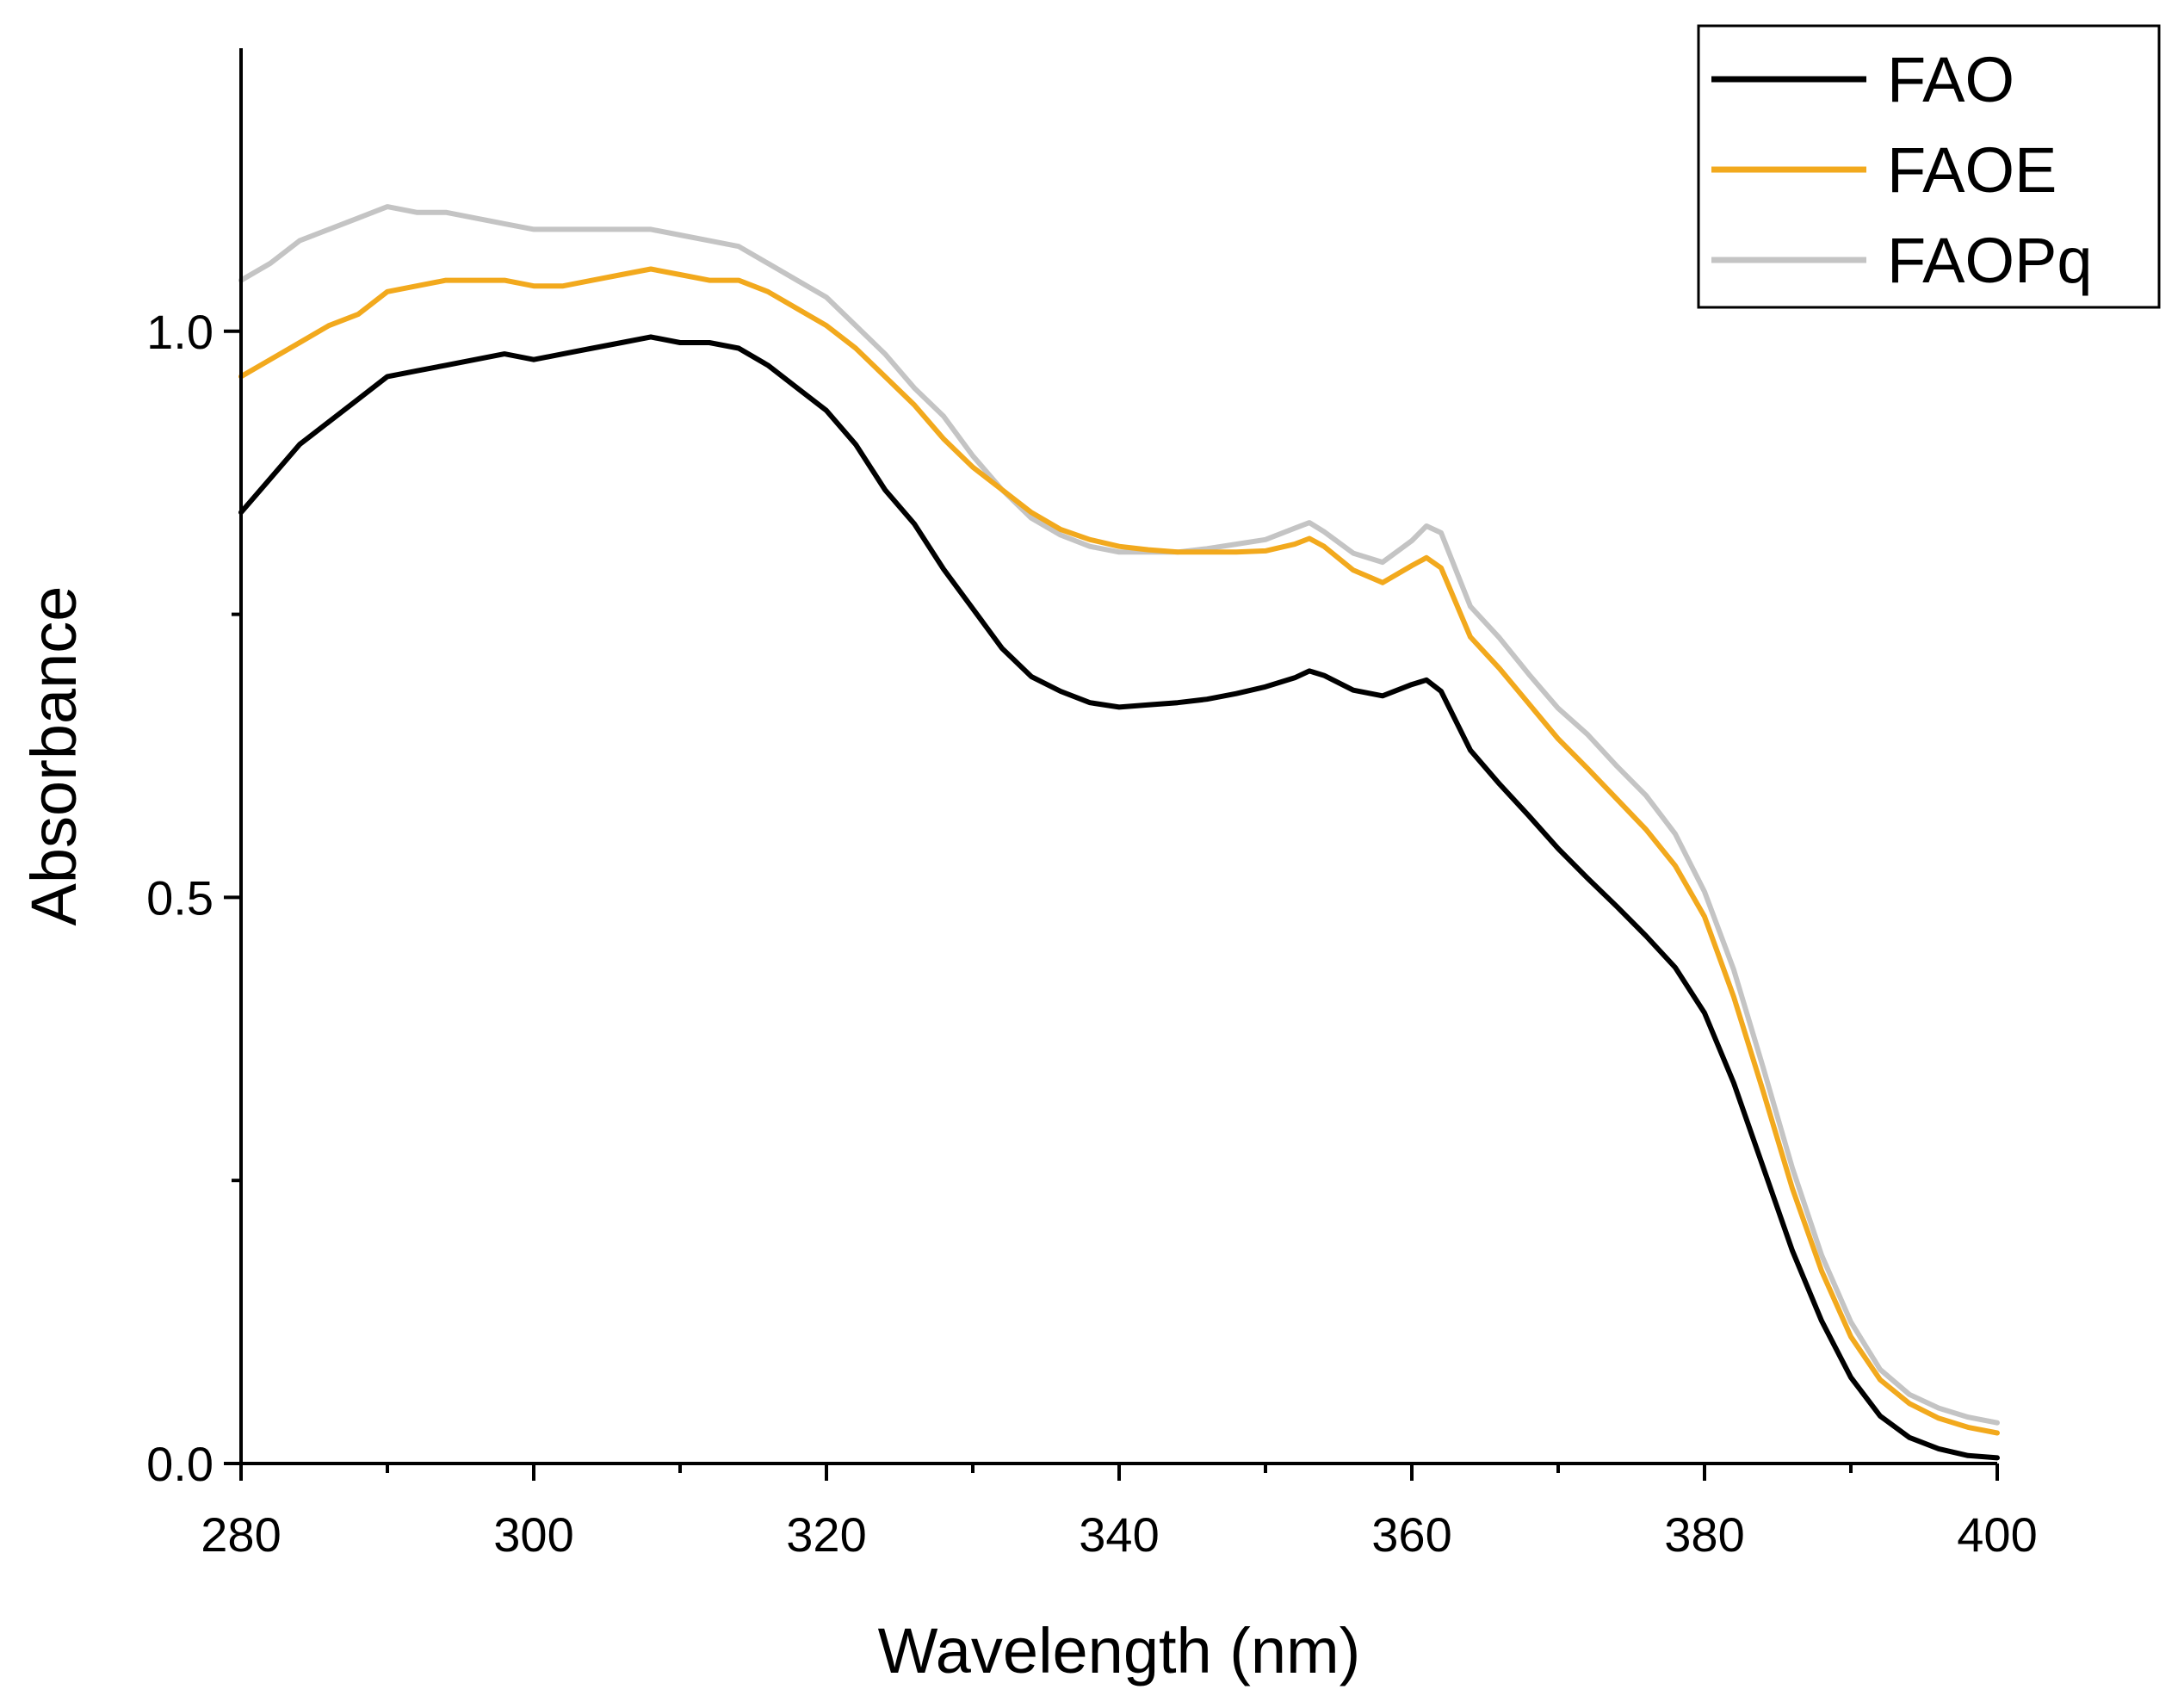 This screenshot has width=2178, height=1708. Describe the element at coordinates (1990, 260) in the screenshot. I see `legend-label-faopq: FAOPq` at that location.